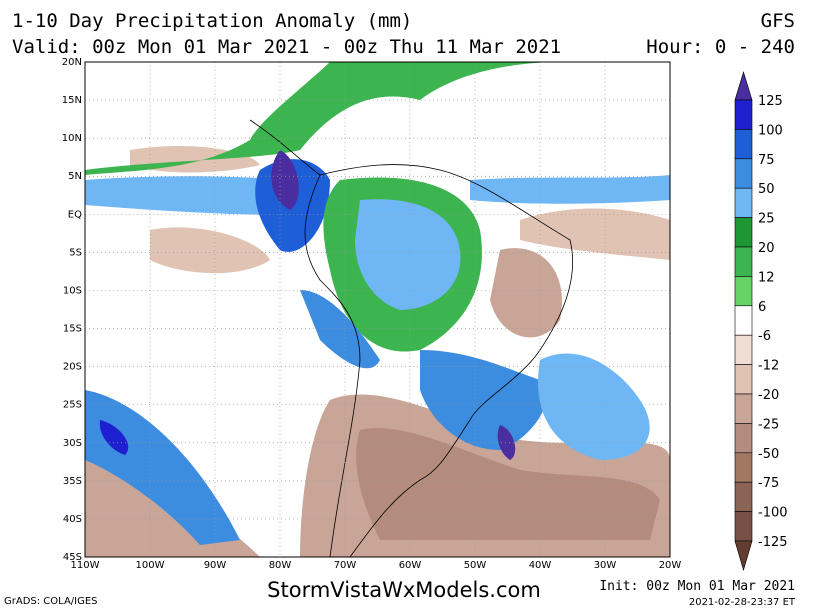  What do you see at coordinates (72, 100) in the screenshot?
I see `lat-label: 15N` at bounding box center [72, 100].